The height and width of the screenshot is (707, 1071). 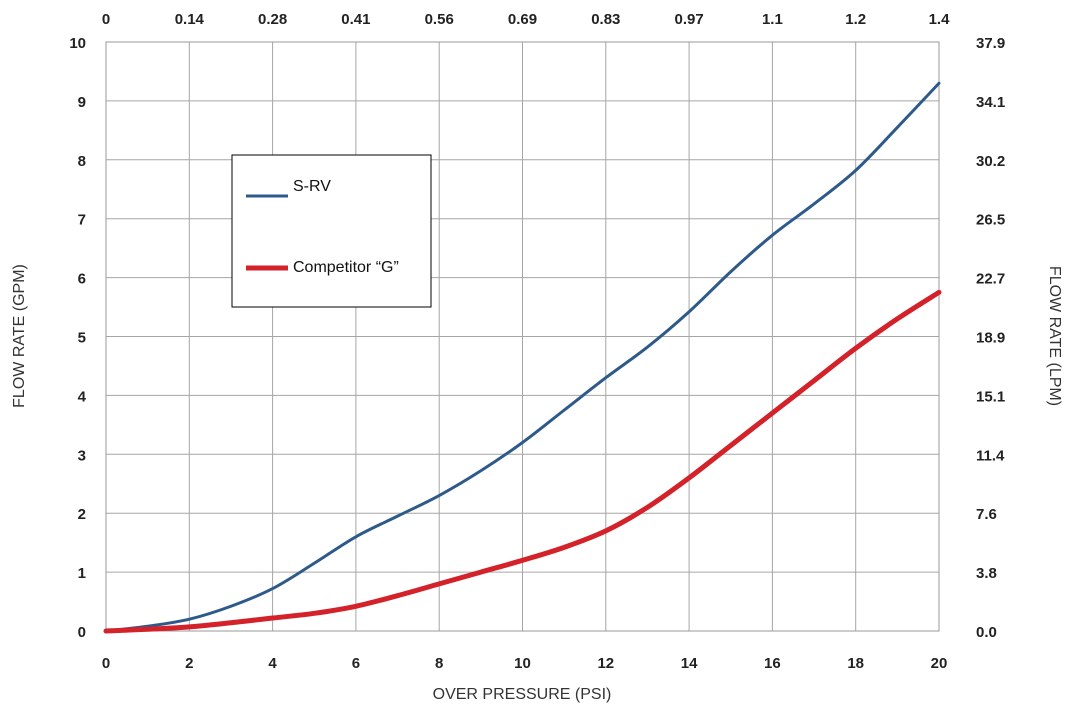 I want to click on legend-label-competitor-g: Competitor “G”, so click(x=346, y=267).